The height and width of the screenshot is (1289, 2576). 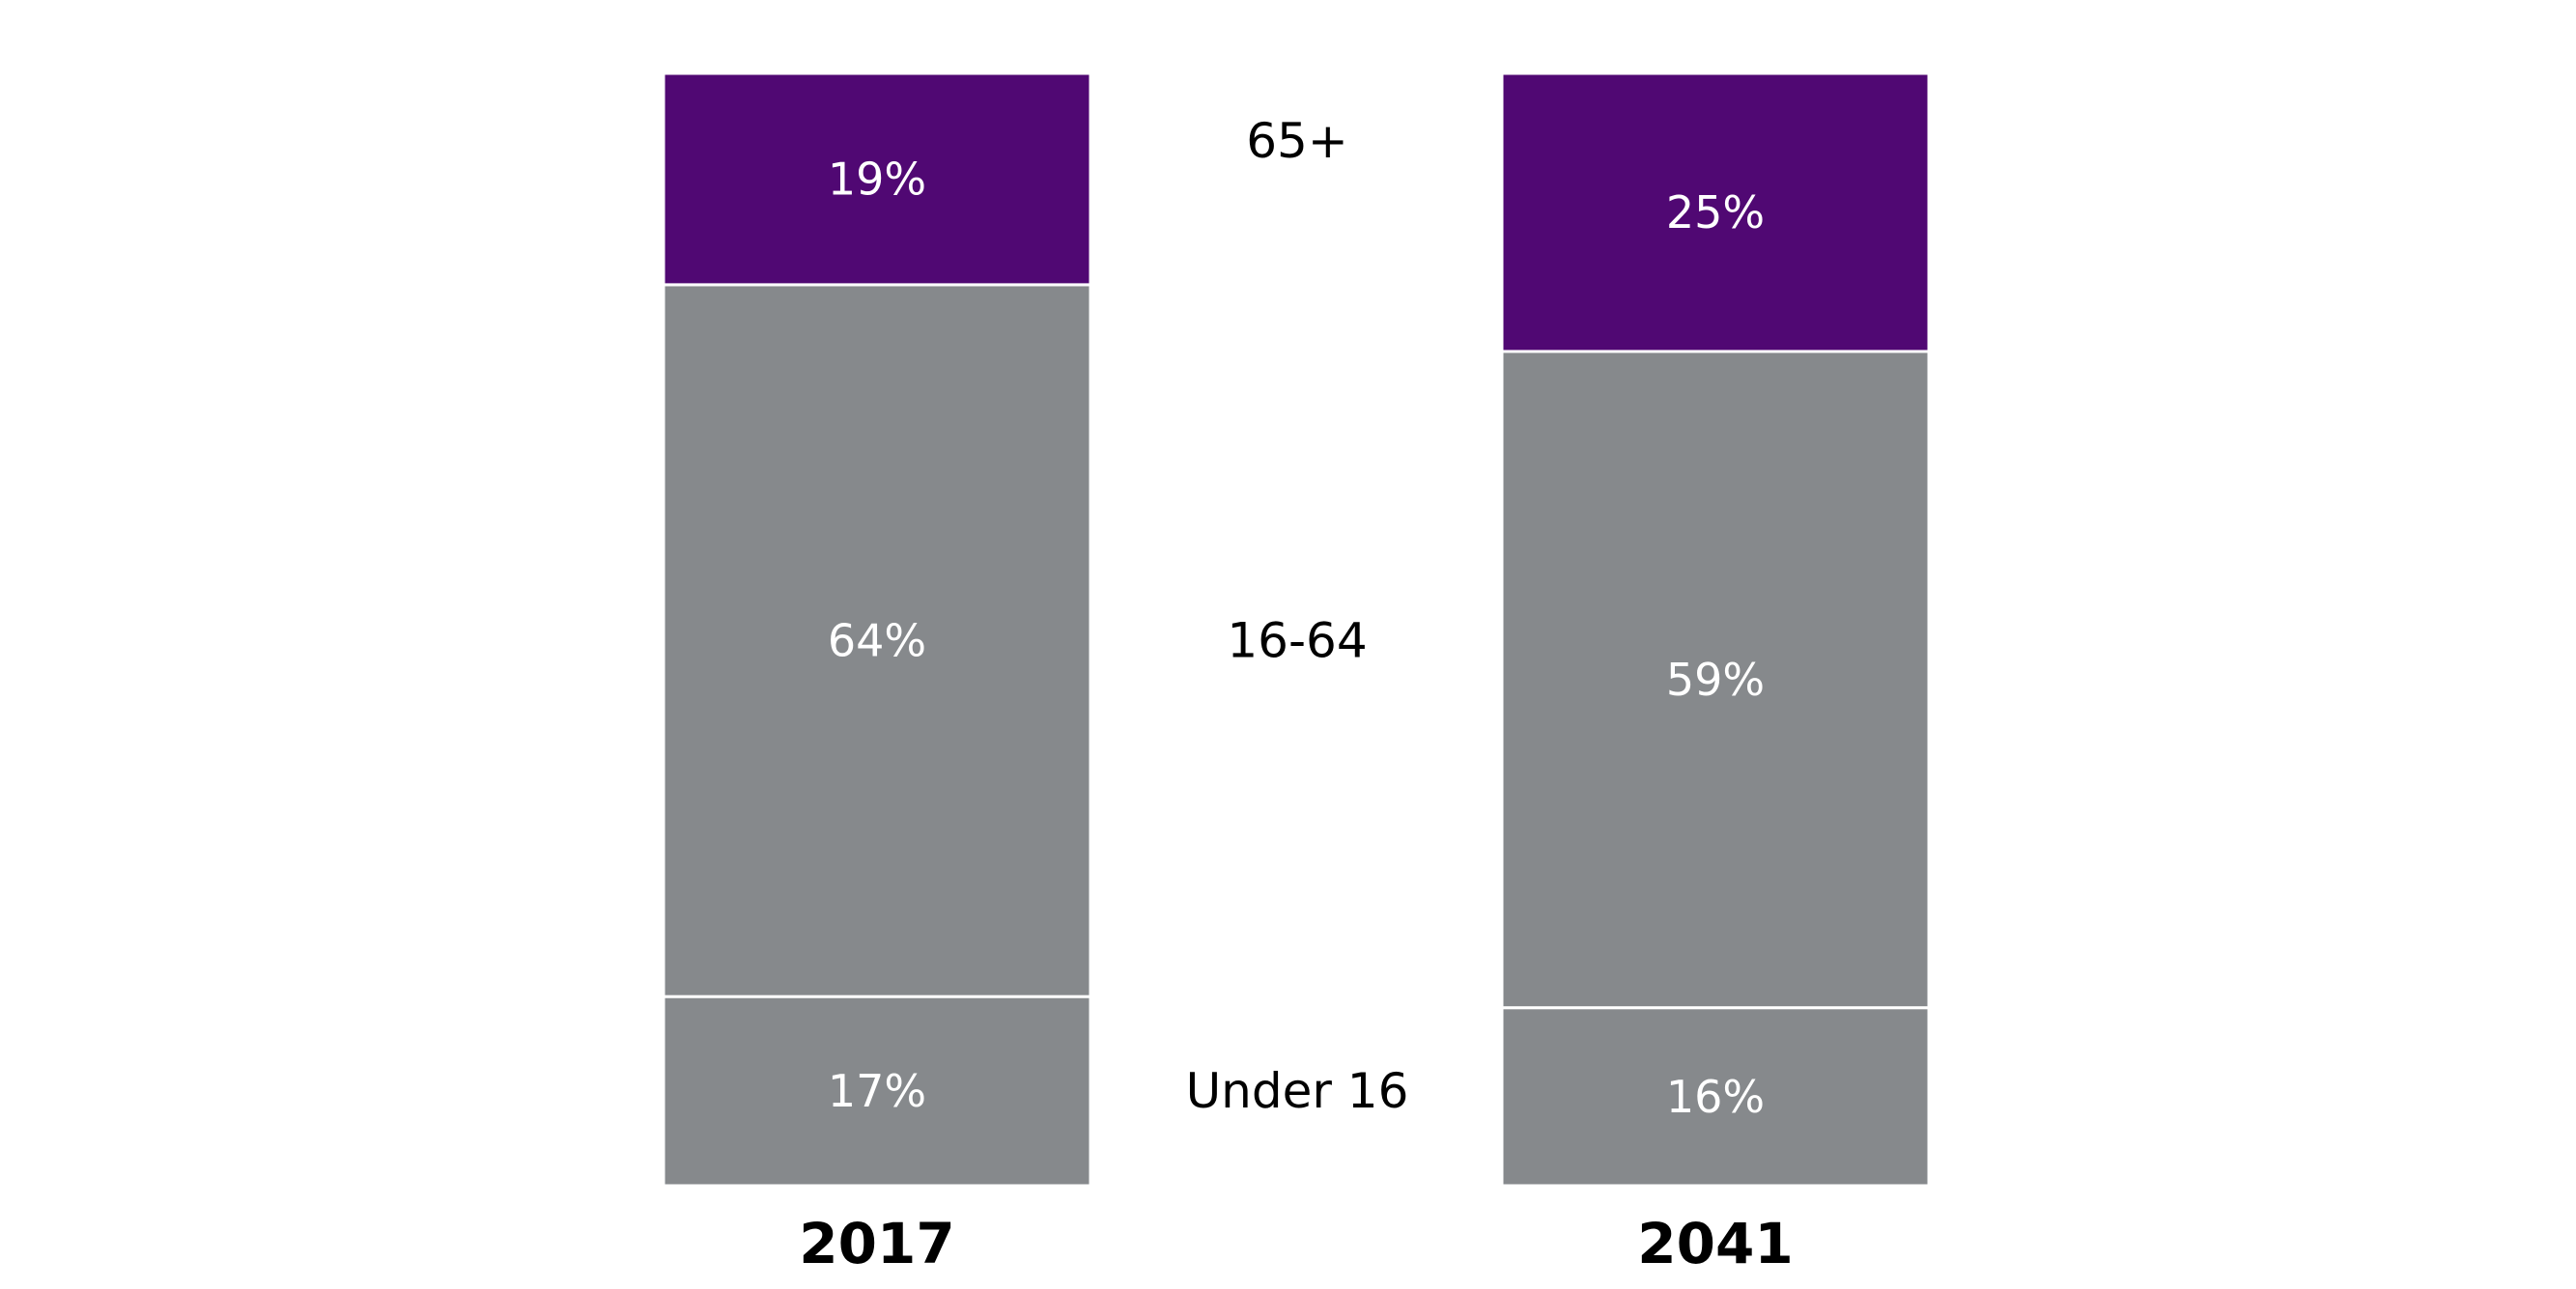 What do you see at coordinates (1296, 1243) in the screenshot?
I see `year-labels-layer: 2017 2041` at bounding box center [1296, 1243].